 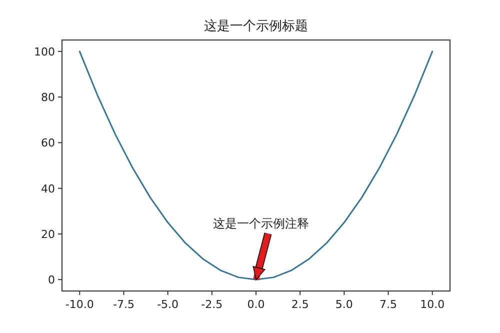 What do you see at coordinates (168, 304) in the screenshot?
I see `x-tick-label: -5.0` at bounding box center [168, 304].